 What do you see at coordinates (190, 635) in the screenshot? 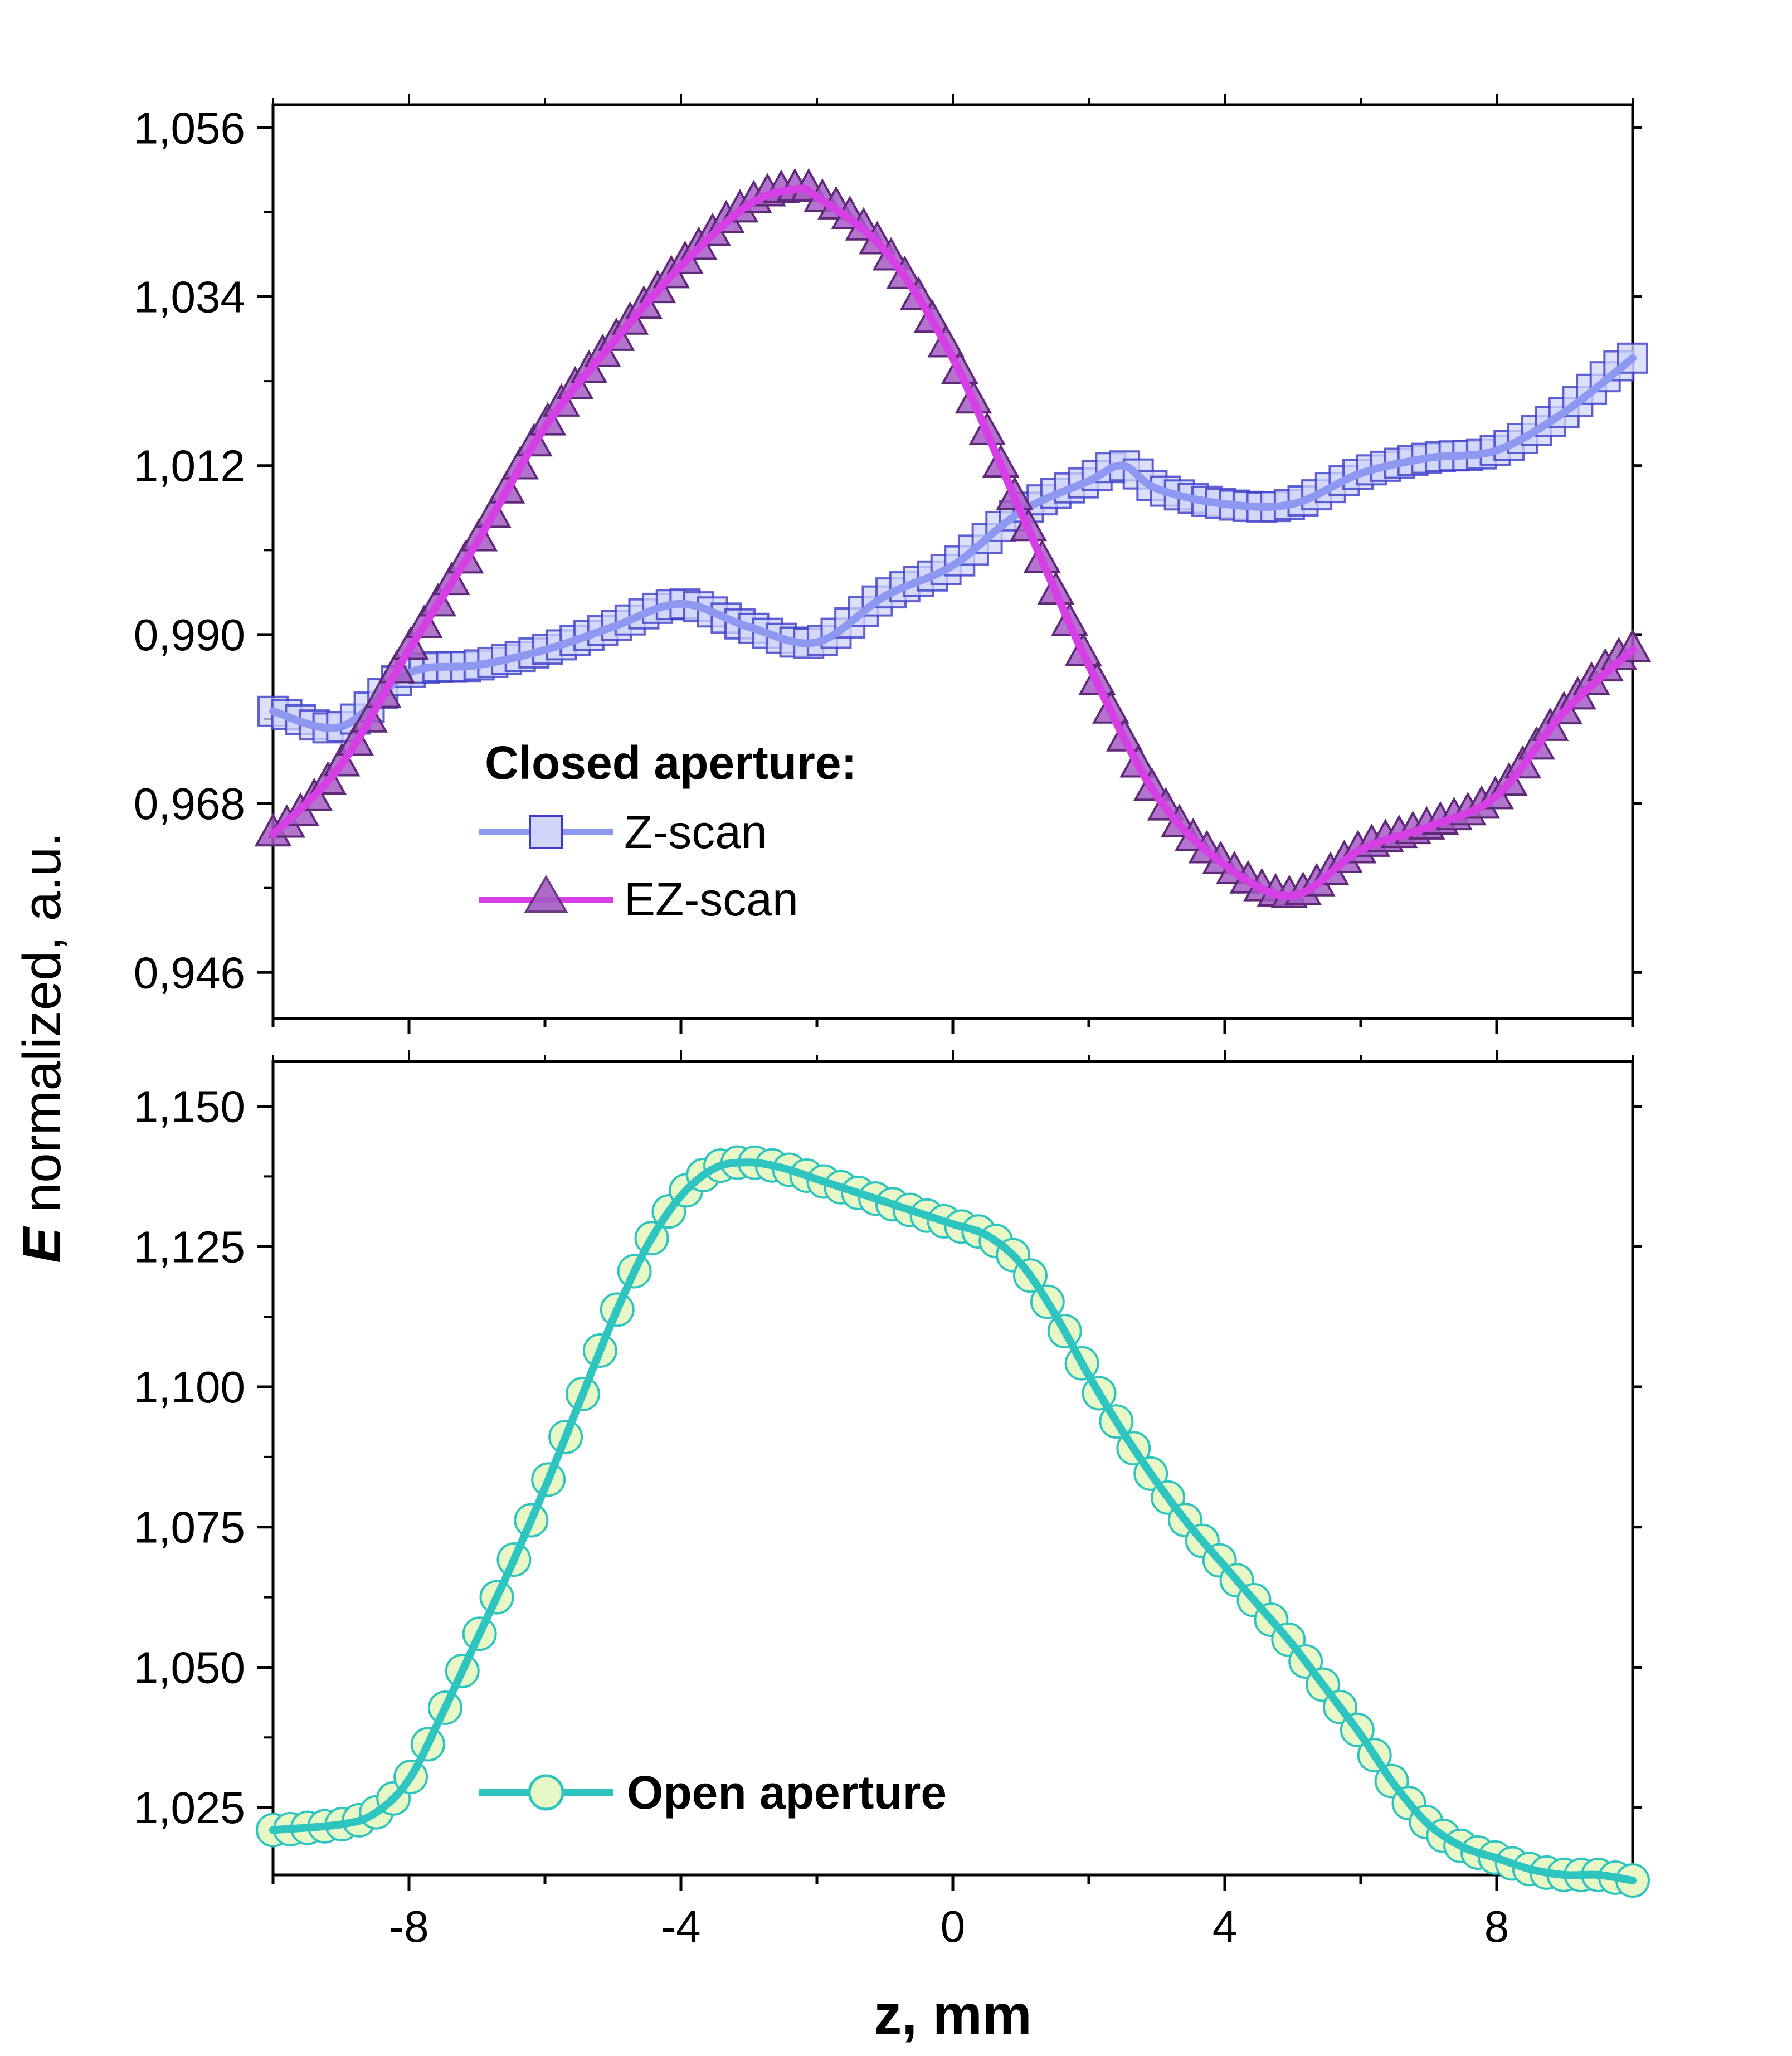
I see `top-ytick-label: 0,990` at bounding box center [190, 635].